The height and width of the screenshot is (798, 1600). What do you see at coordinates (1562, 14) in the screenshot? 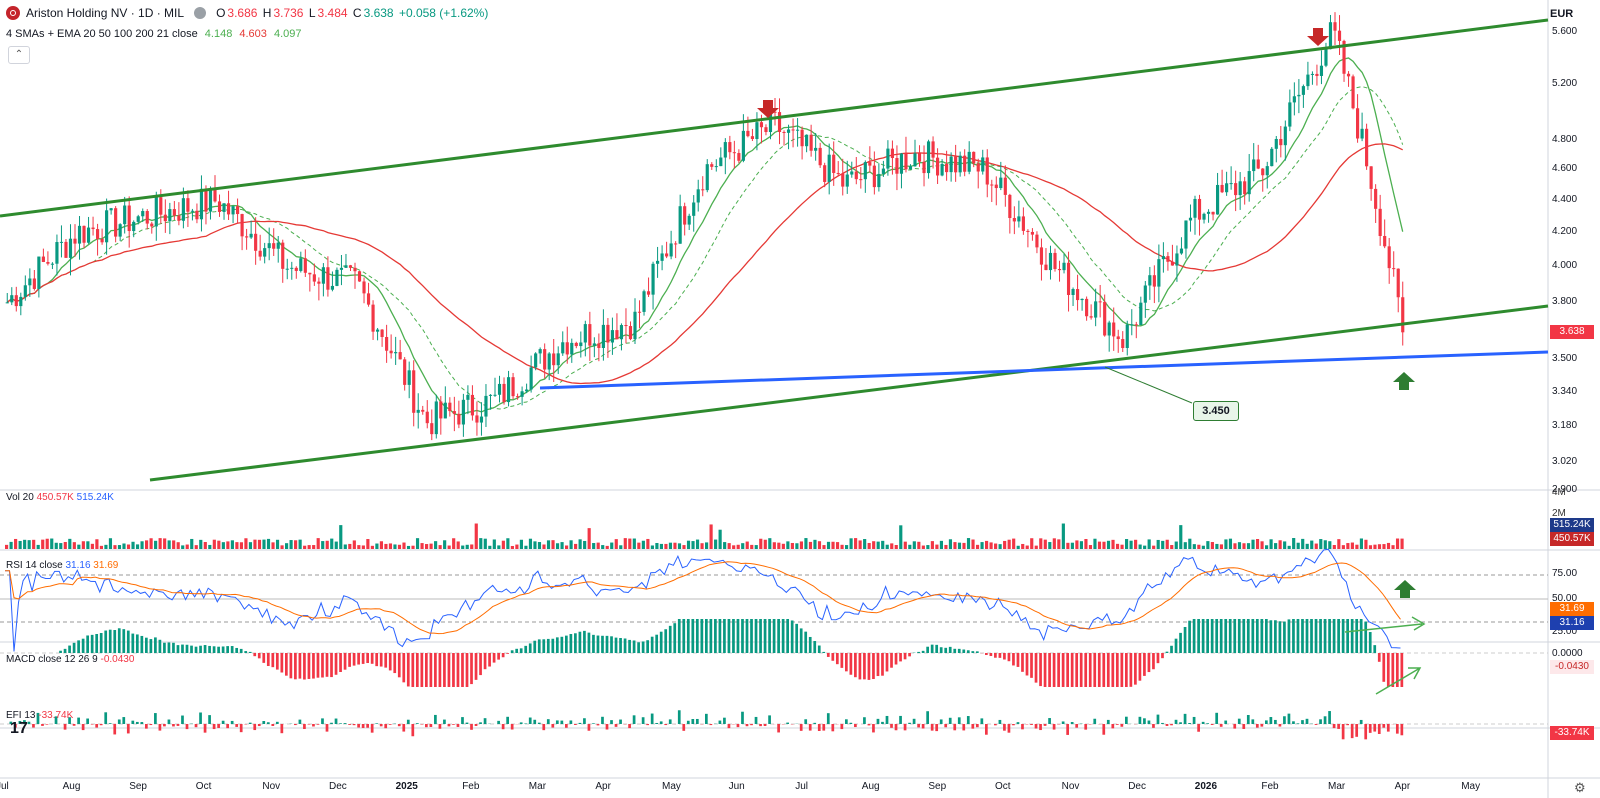
I see `currency-label: EUR` at bounding box center [1562, 14].